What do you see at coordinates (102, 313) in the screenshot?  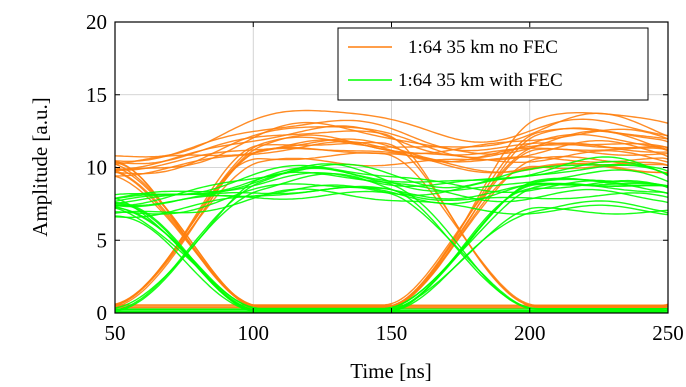 I see `y-tick-label: 0` at bounding box center [102, 313].